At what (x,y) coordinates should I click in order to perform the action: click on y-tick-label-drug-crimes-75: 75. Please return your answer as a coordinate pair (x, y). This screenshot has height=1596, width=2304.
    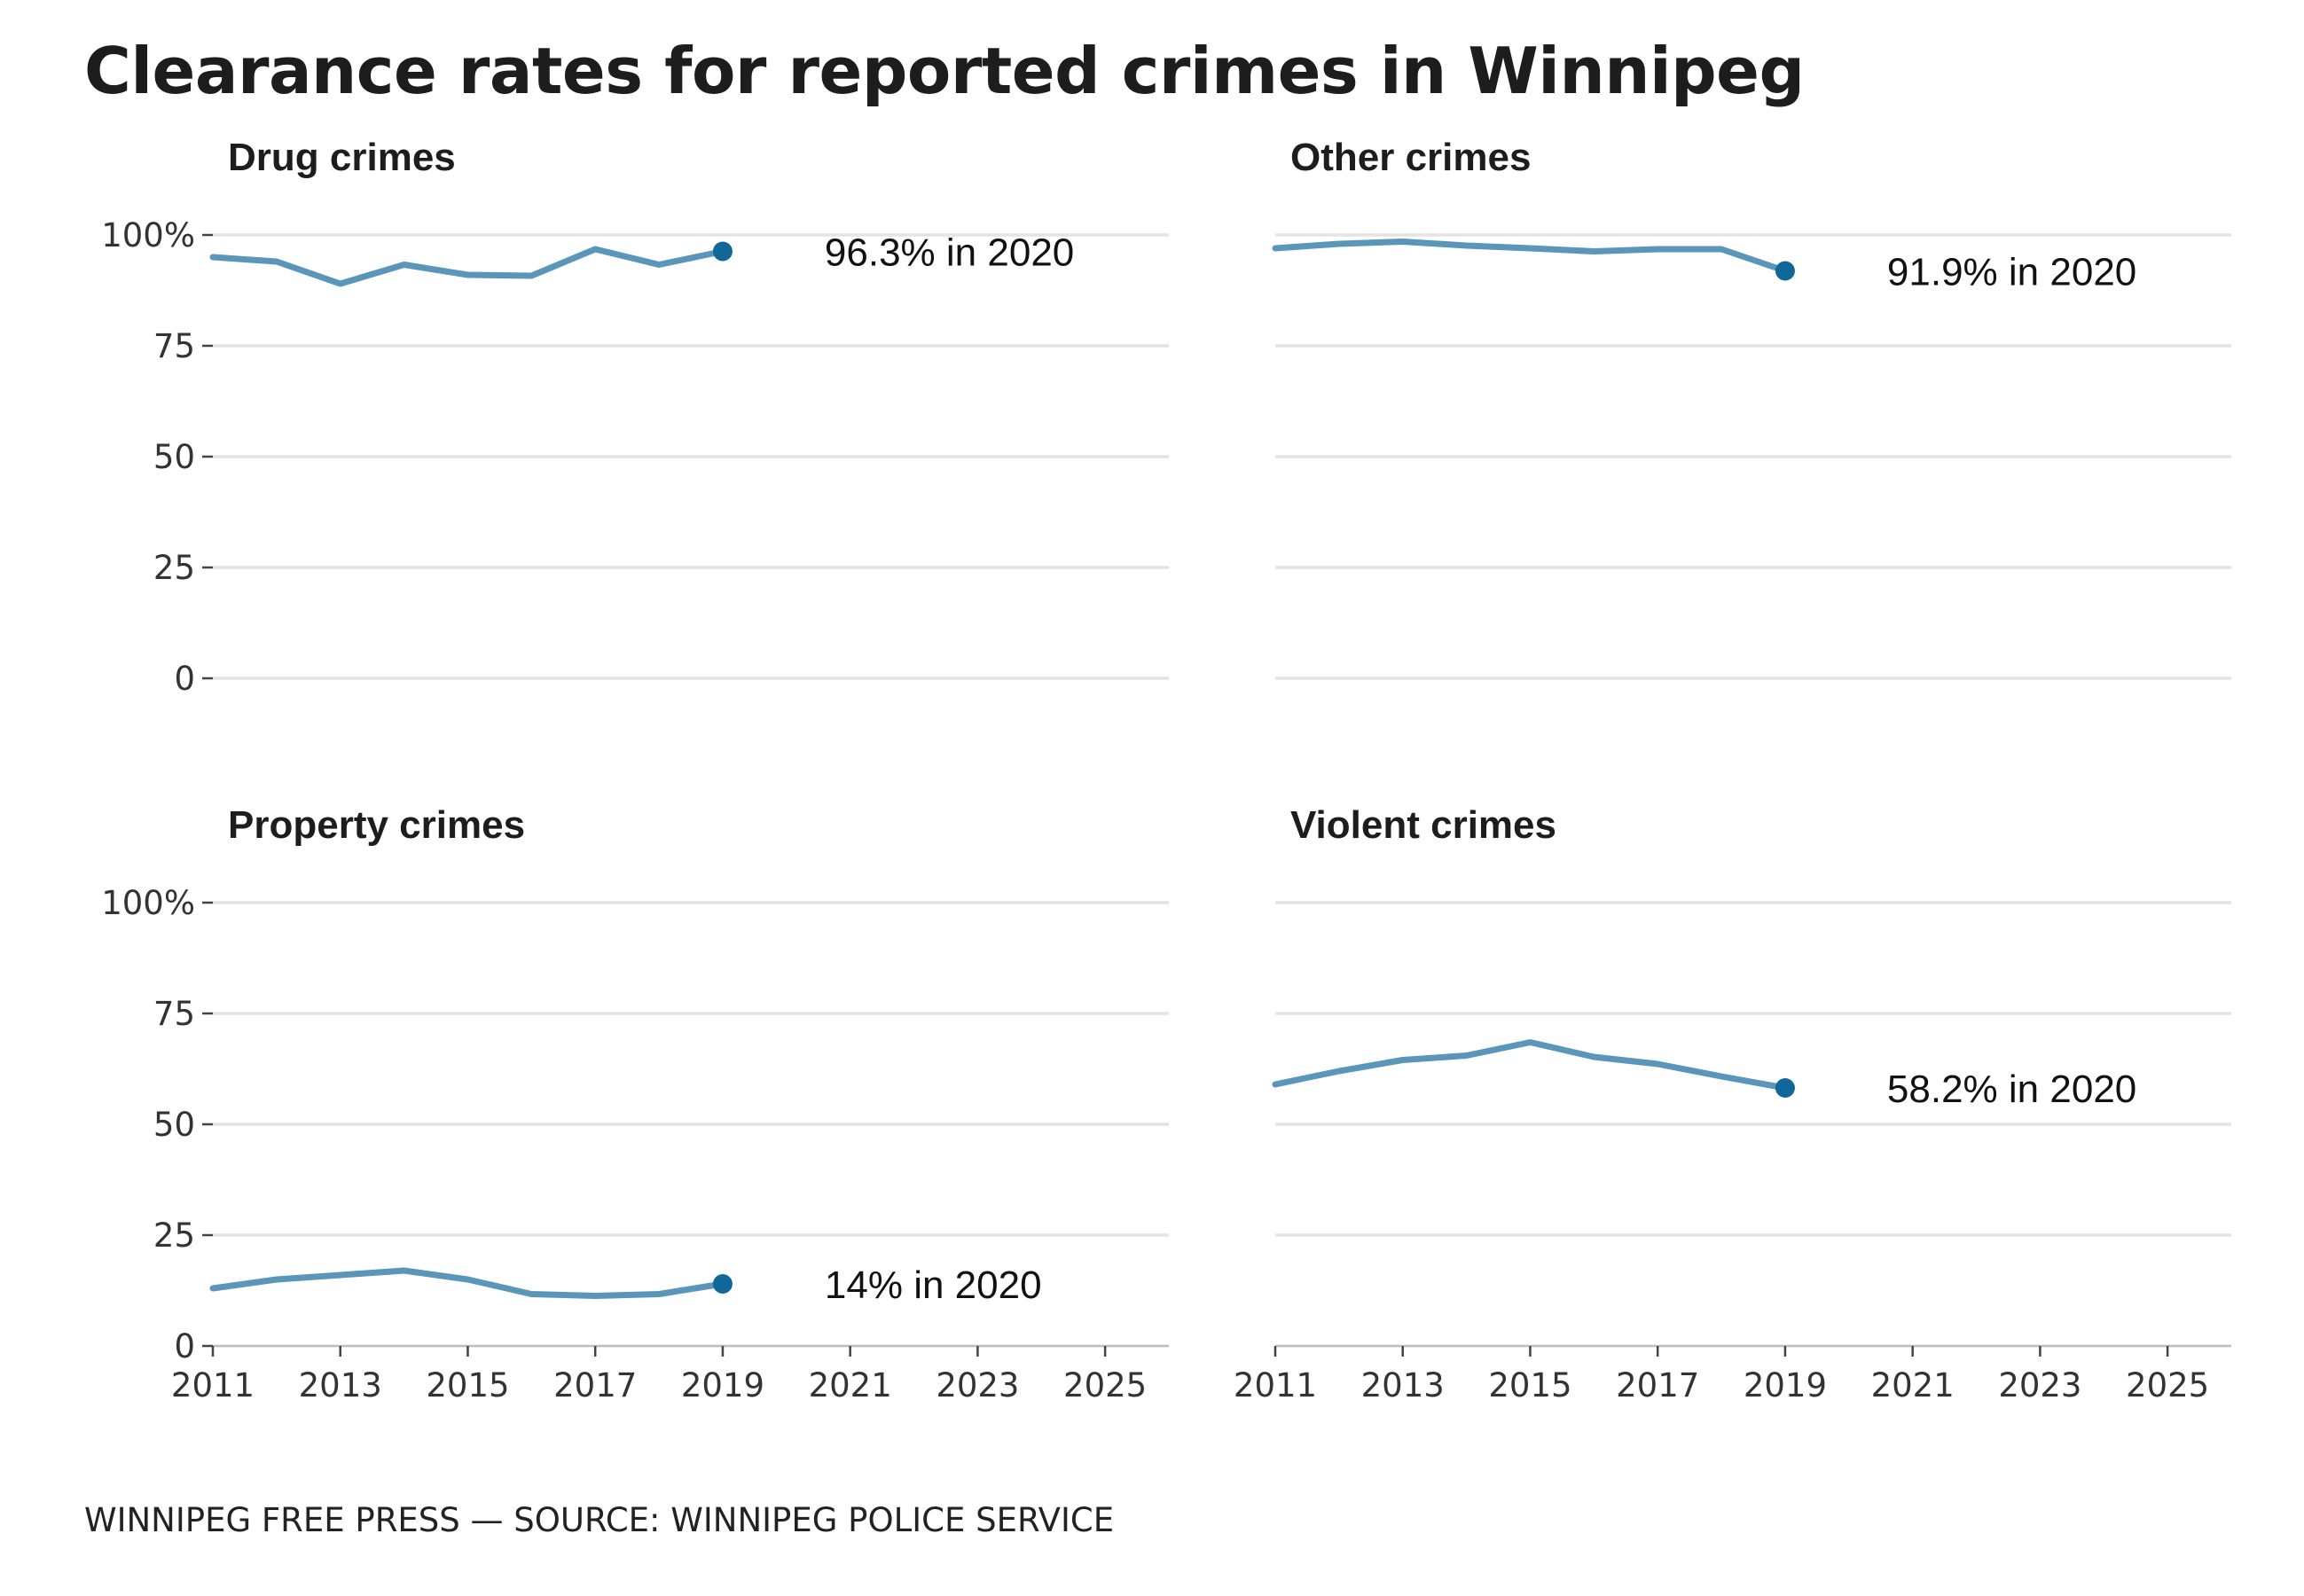
    Looking at the image, I should click on (174, 346).